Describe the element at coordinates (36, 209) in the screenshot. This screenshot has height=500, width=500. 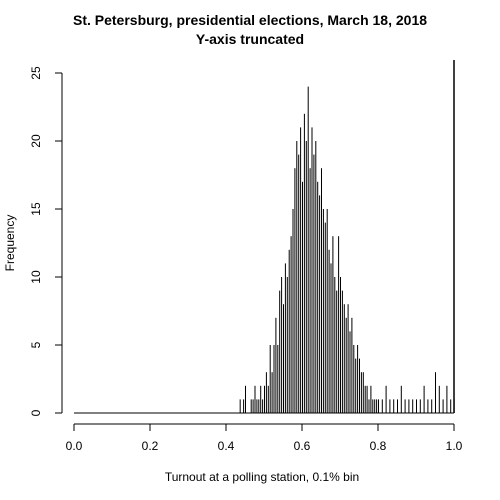
I see `y-tick-label: 15` at that location.